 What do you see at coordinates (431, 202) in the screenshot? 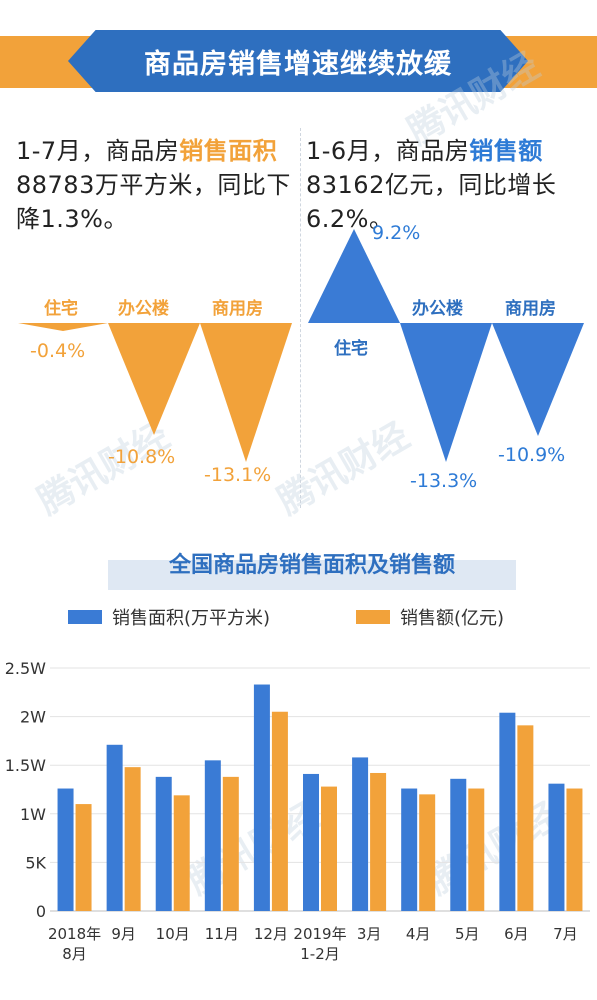
I see `right-stat-part2: 83162亿元，同比增长6.2%。` at bounding box center [431, 202].